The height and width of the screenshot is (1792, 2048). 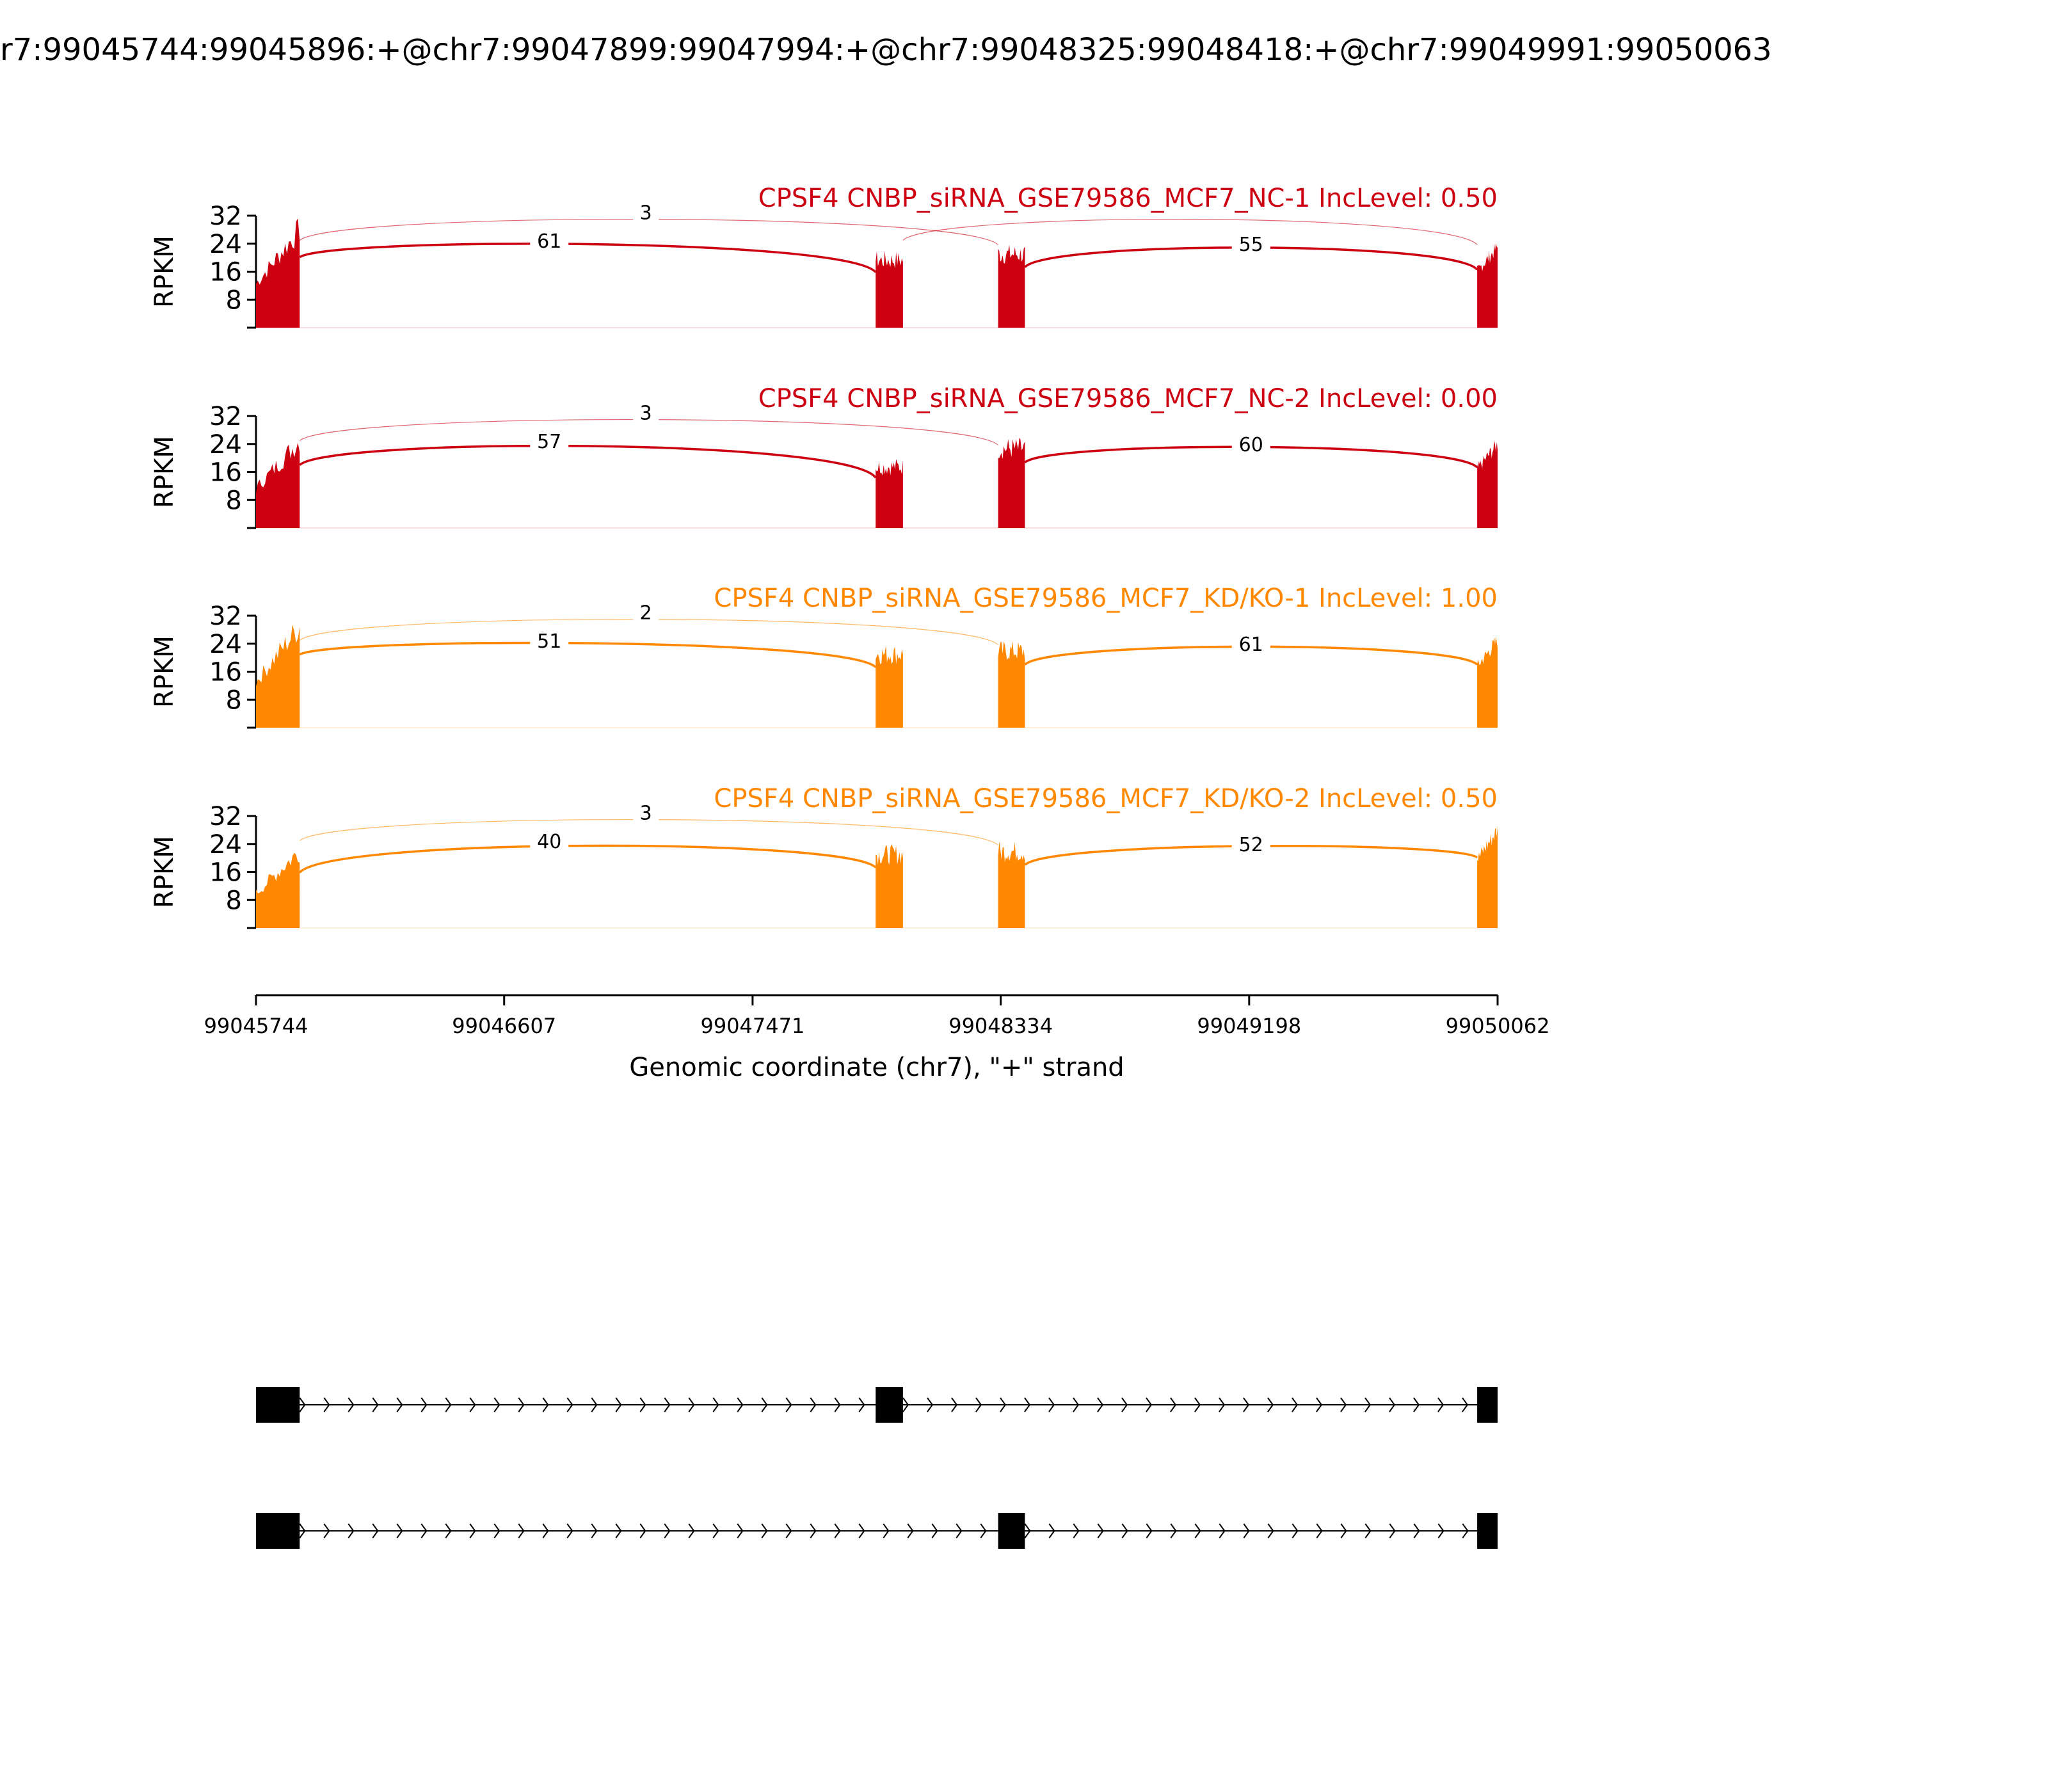 What do you see at coordinates (164, 672) in the screenshot?
I see `y-axis-label: RPKM` at bounding box center [164, 672].